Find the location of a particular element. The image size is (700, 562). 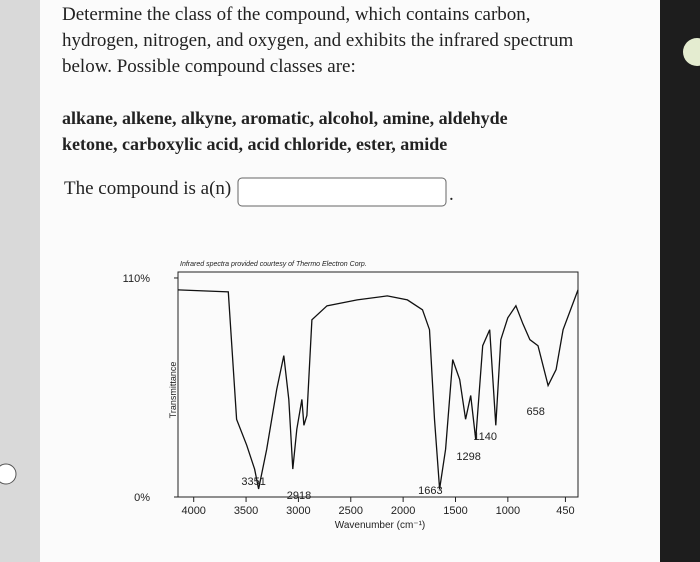

answer-box is located at coordinates (342, 192).